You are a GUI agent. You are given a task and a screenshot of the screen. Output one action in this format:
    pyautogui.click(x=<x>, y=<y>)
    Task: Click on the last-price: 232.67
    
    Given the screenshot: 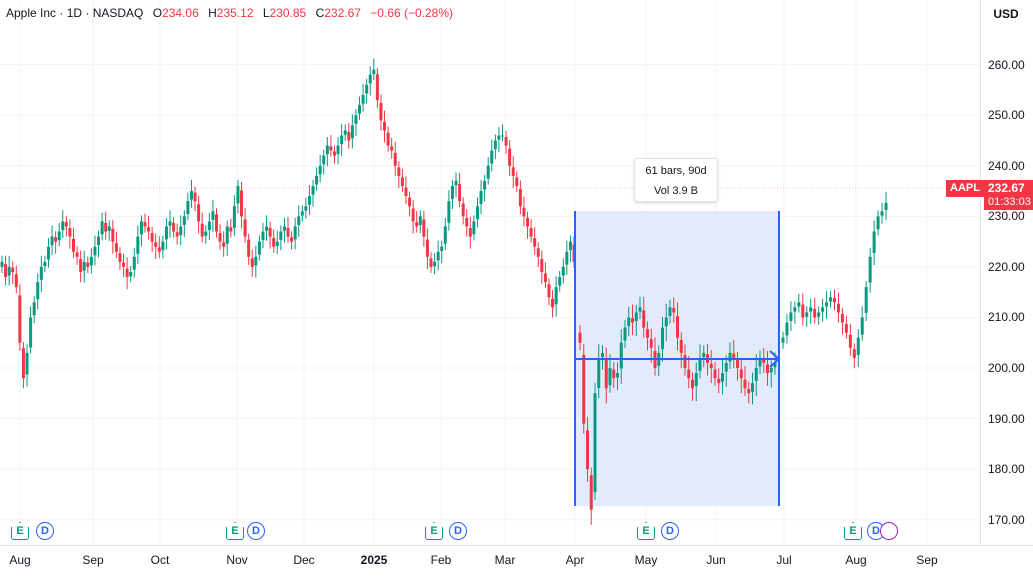 What is the action you would take?
    pyautogui.click(x=1006, y=188)
    